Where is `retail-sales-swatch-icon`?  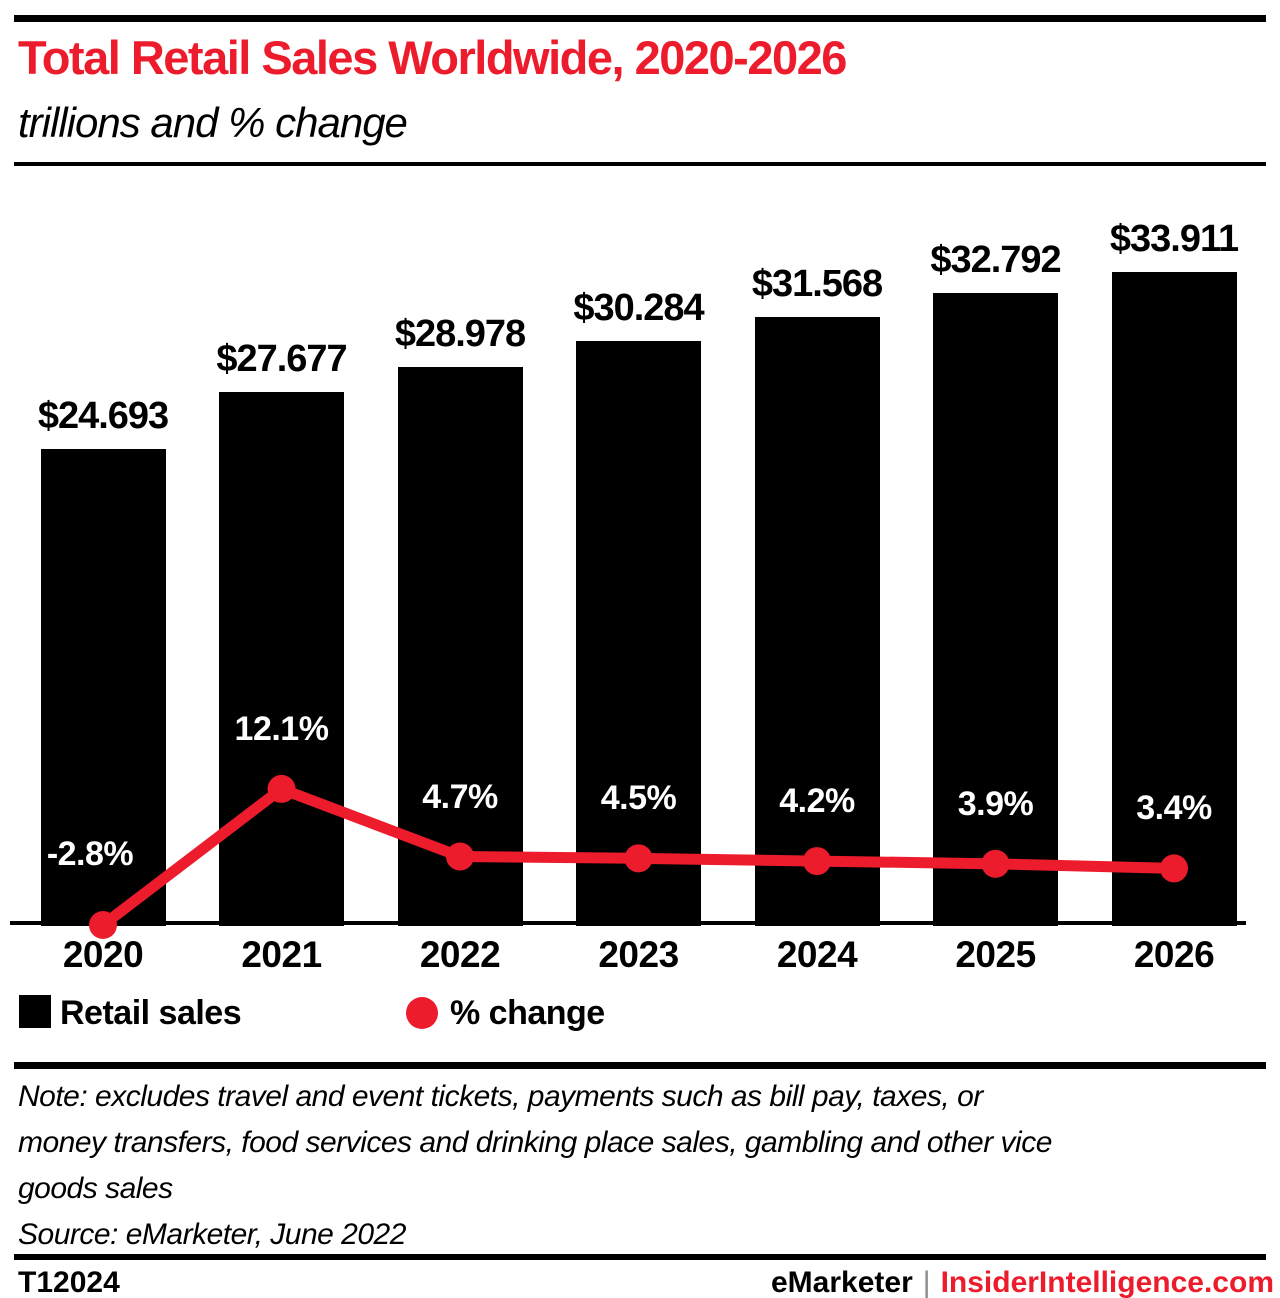 retail-sales-swatch-icon is located at coordinates (35, 1011).